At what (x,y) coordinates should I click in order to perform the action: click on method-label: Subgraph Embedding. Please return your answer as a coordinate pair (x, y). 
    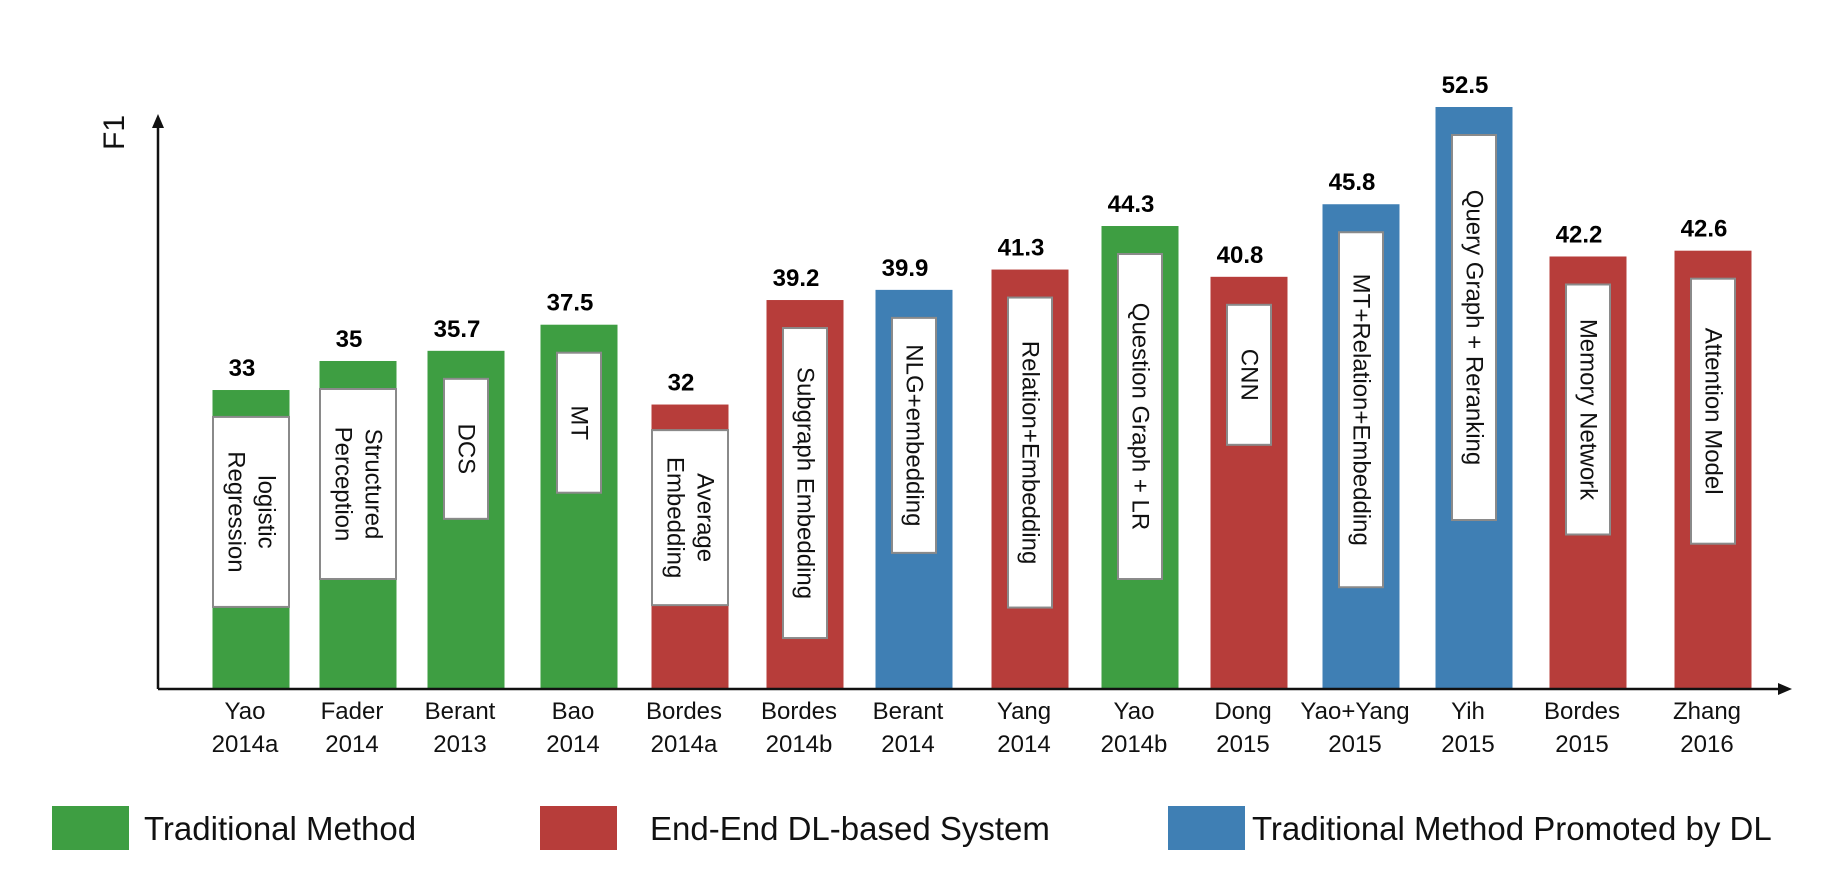
    Looking at the image, I should click on (805, 483).